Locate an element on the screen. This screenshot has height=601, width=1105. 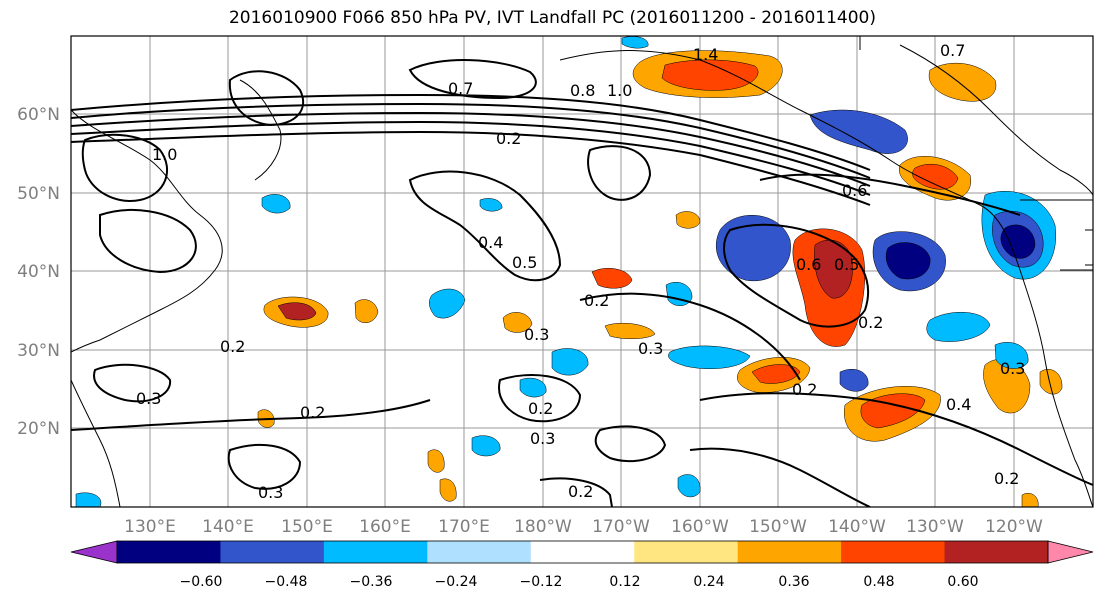
positive-anomaly-west-core is located at coordinates (297, 311).